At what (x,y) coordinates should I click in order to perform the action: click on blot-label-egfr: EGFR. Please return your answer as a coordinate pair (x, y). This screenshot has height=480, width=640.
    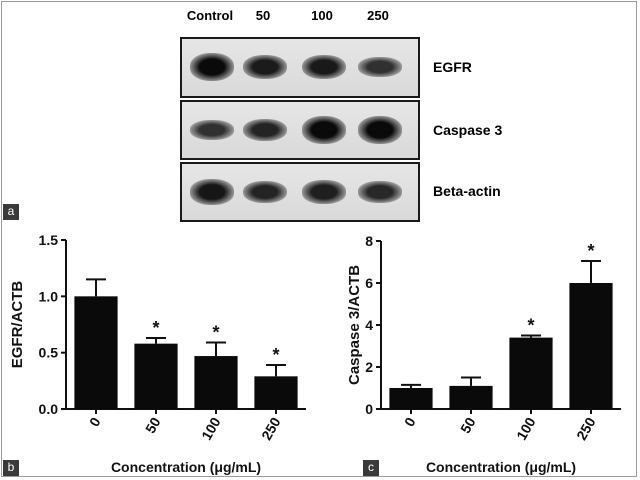
    Looking at the image, I should click on (452, 67).